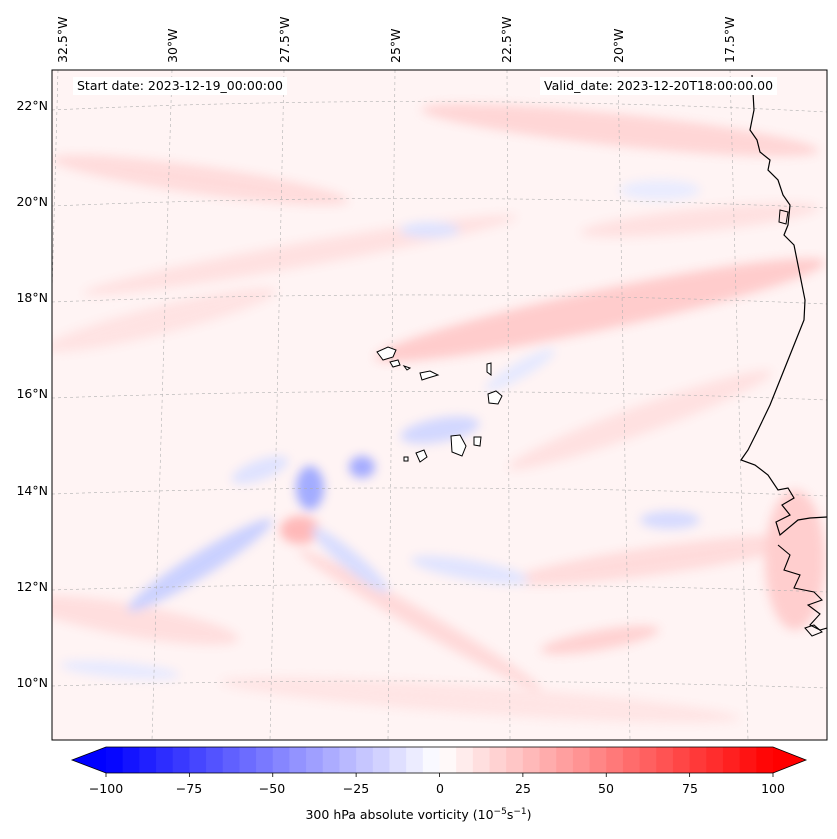 This screenshot has height=839, width=837. What do you see at coordinates (429, 375) in the screenshot?
I see `island-sao-nicolau` at bounding box center [429, 375].